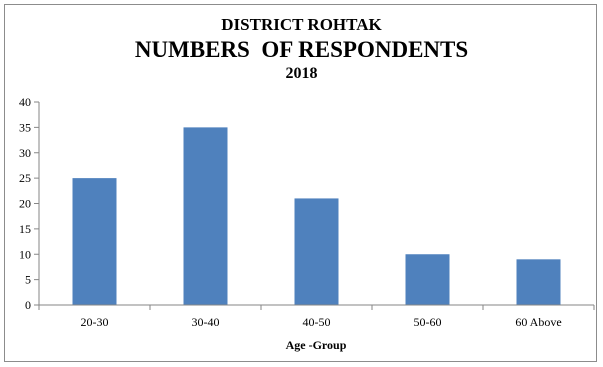 Image resolution: width=603 pixels, height=367 pixels. I want to click on y-tick-label: 20, so click(25, 204).